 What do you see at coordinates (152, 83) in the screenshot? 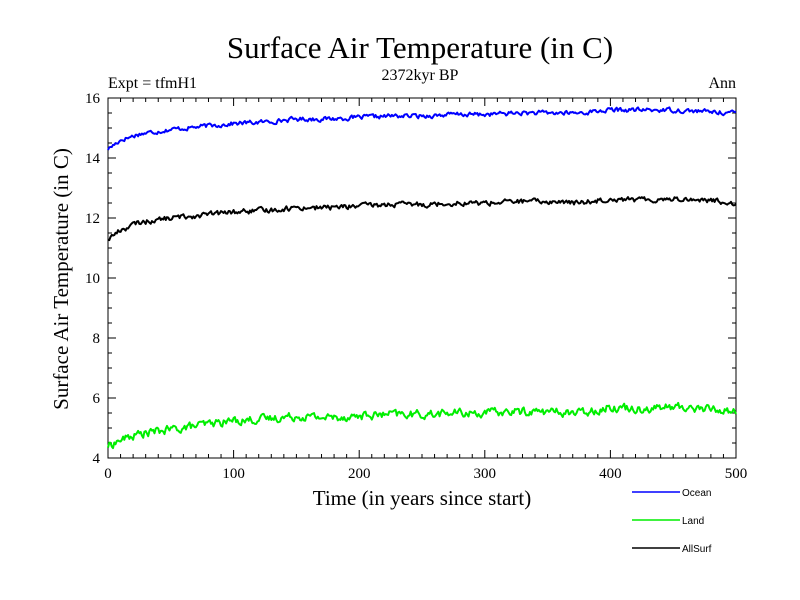
I see `experiment-label: Expt = tfmH1` at bounding box center [152, 83].